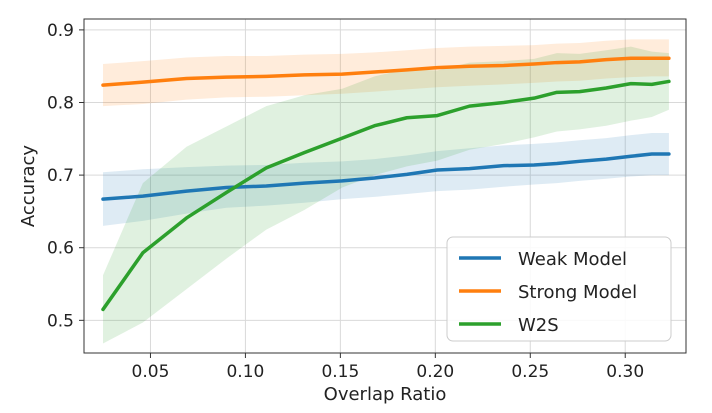  What do you see at coordinates (28, 186) in the screenshot?
I see `y-axis-title: Accuracy` at bounding box center [28, 186].